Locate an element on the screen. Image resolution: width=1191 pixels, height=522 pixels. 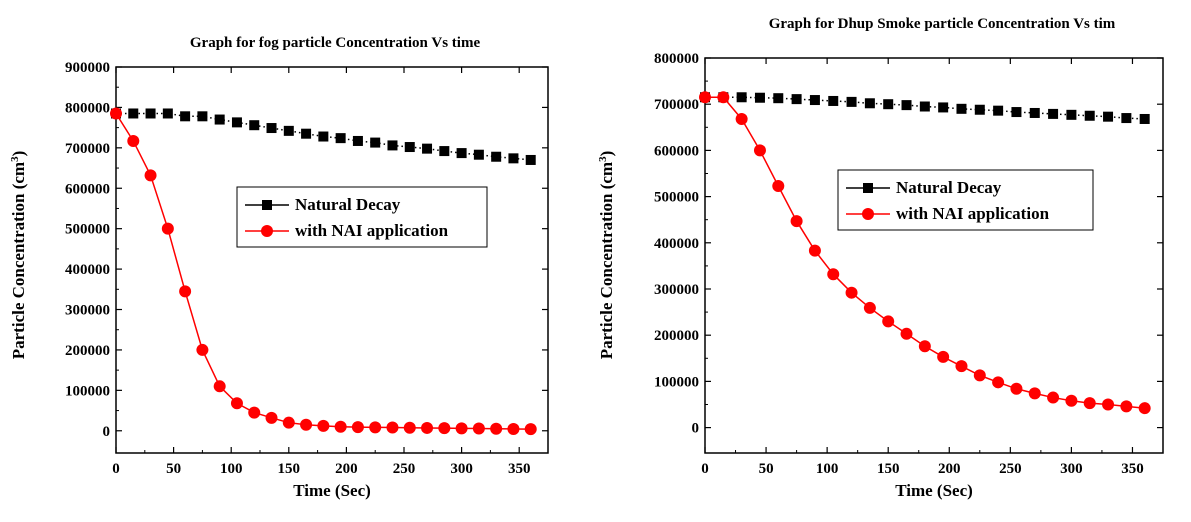
x-tick-label: 50 is located at coordinates (173, 469).